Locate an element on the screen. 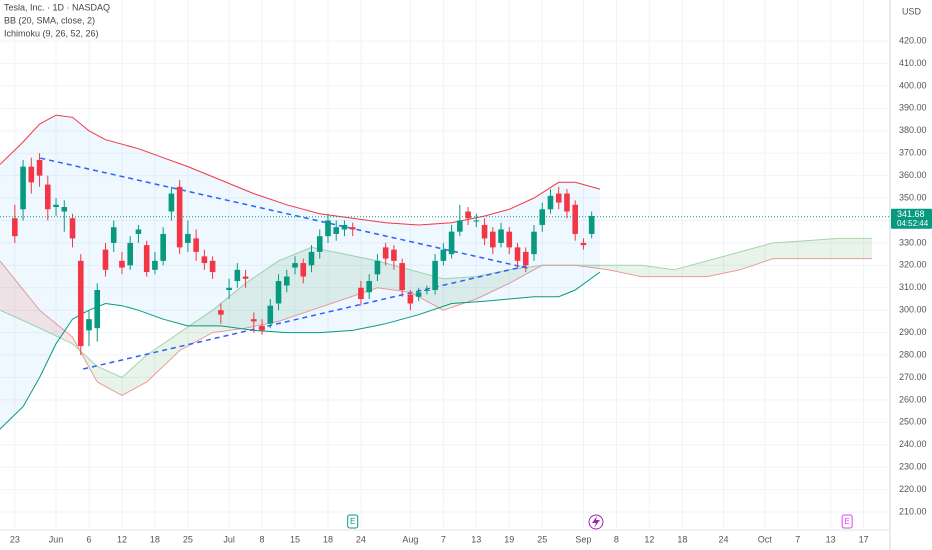  x-tick-label: 25 is located at coordinates (542, 539).